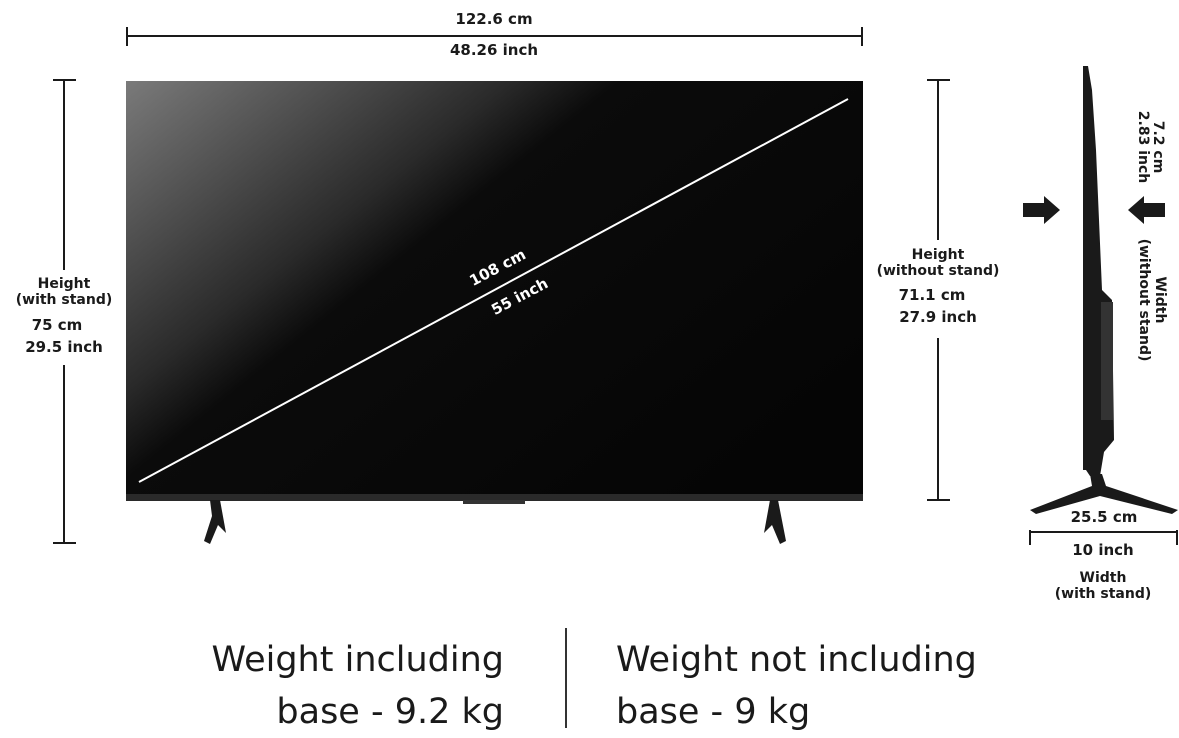  I want to click on stand-width-inch: 10 inch, so click(1103, 550).